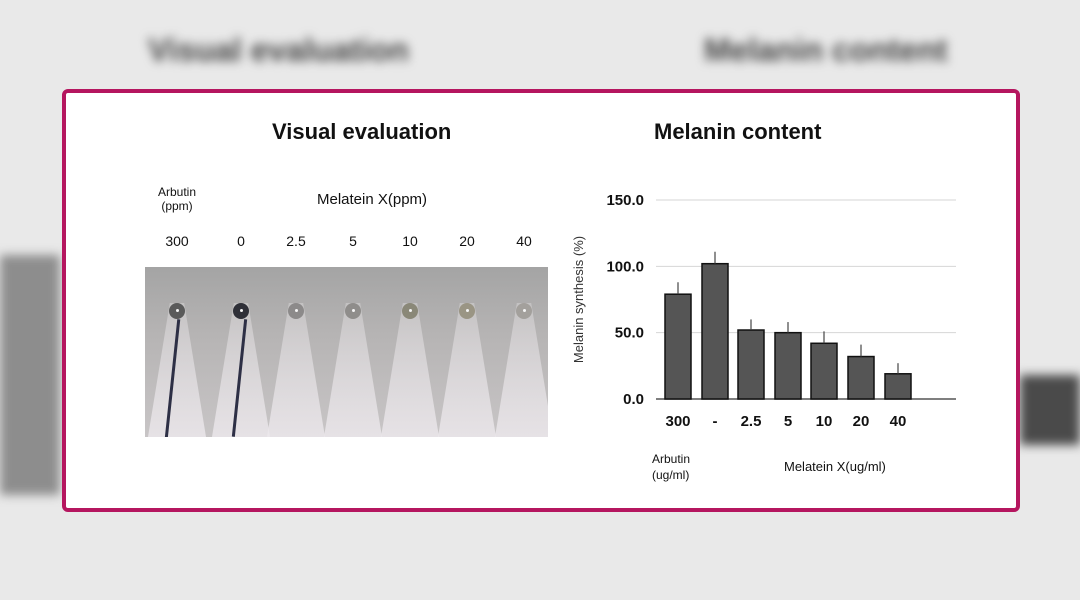 The width and height of the screenshot is (1080, 600). Describe the element at coordinates (524, 241) in the screenshot. I see `concentration-label: 40` at that location.